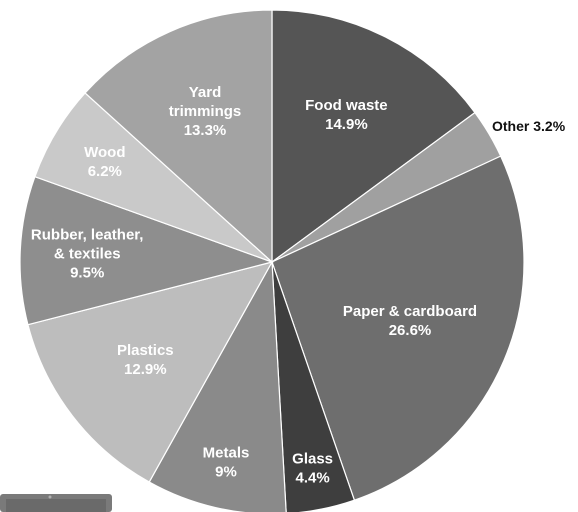 This screenshot has width=578, height=512. I want to click on device-image, so click(56, 503).